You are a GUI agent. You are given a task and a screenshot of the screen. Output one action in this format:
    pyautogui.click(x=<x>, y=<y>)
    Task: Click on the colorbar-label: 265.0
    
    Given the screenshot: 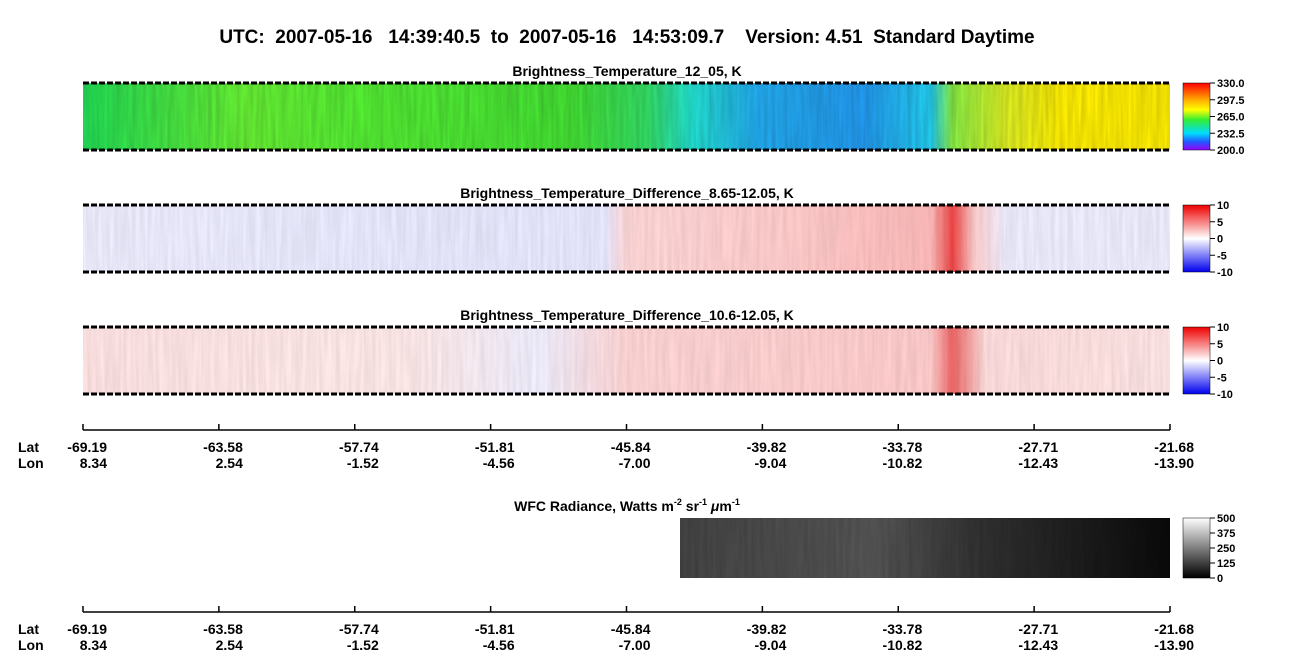 What is the action you would take?
    pyautogui.click(x=1231, y=118)
    